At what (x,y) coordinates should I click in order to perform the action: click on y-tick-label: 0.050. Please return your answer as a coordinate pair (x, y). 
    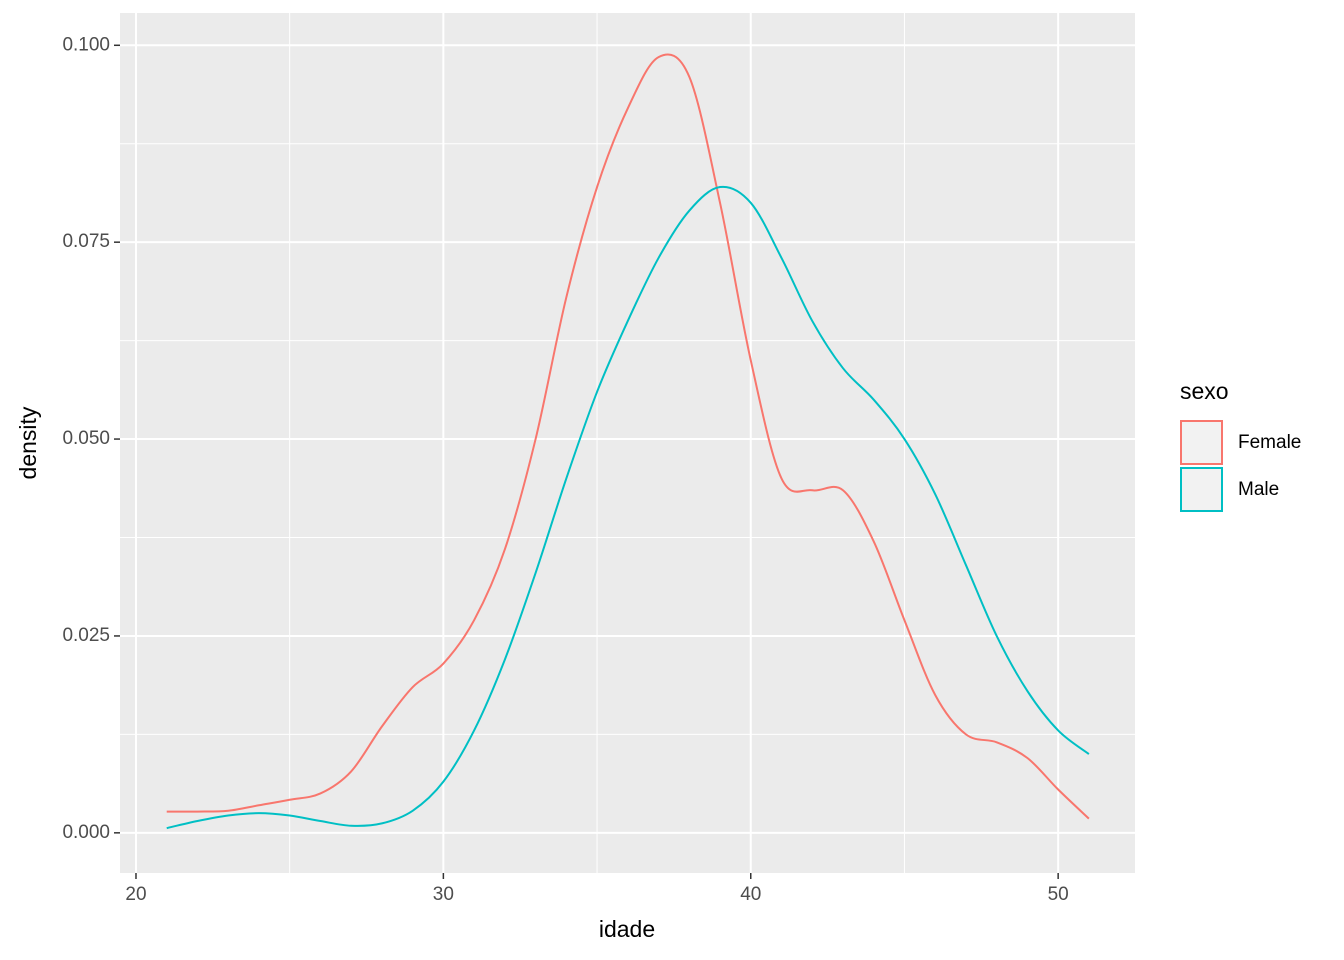
    Looking at the image, I should click on (86, 438).